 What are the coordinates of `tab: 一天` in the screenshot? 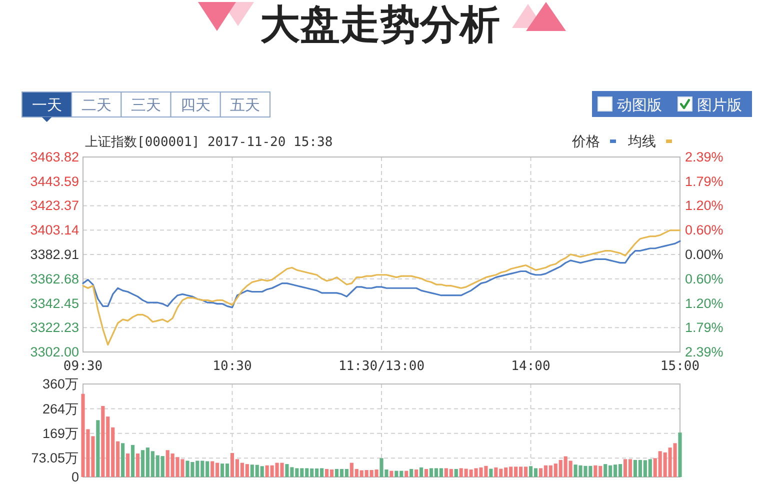 It's located at (47, 105).